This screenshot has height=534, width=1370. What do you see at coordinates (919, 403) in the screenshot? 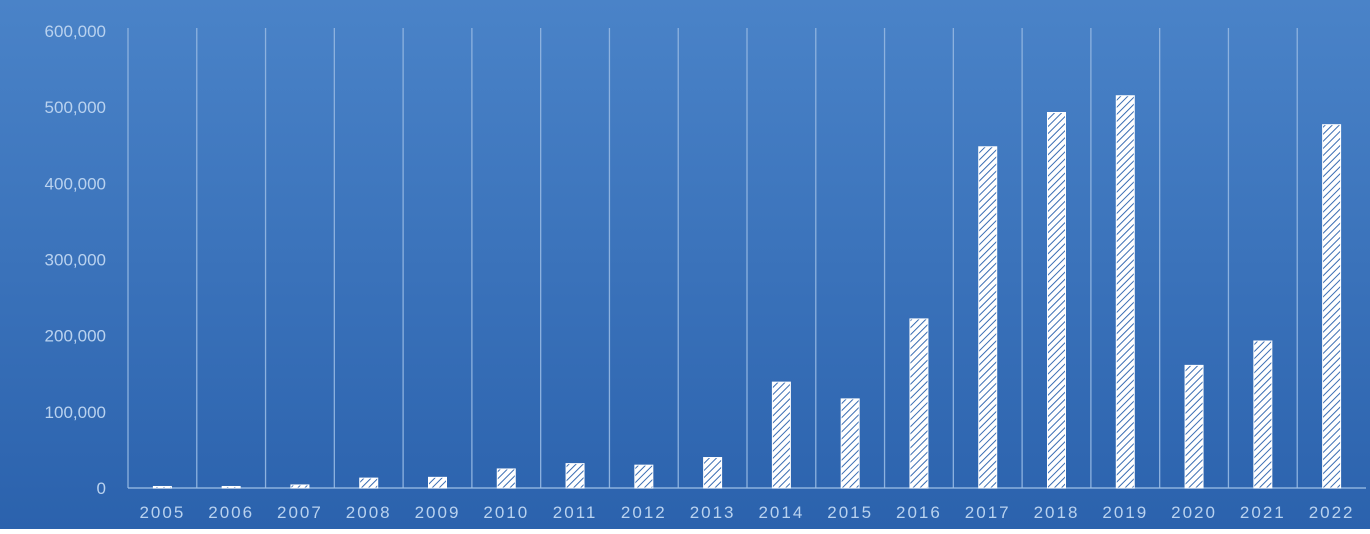
I see `bar-2016` at bounding box center [919, 403].